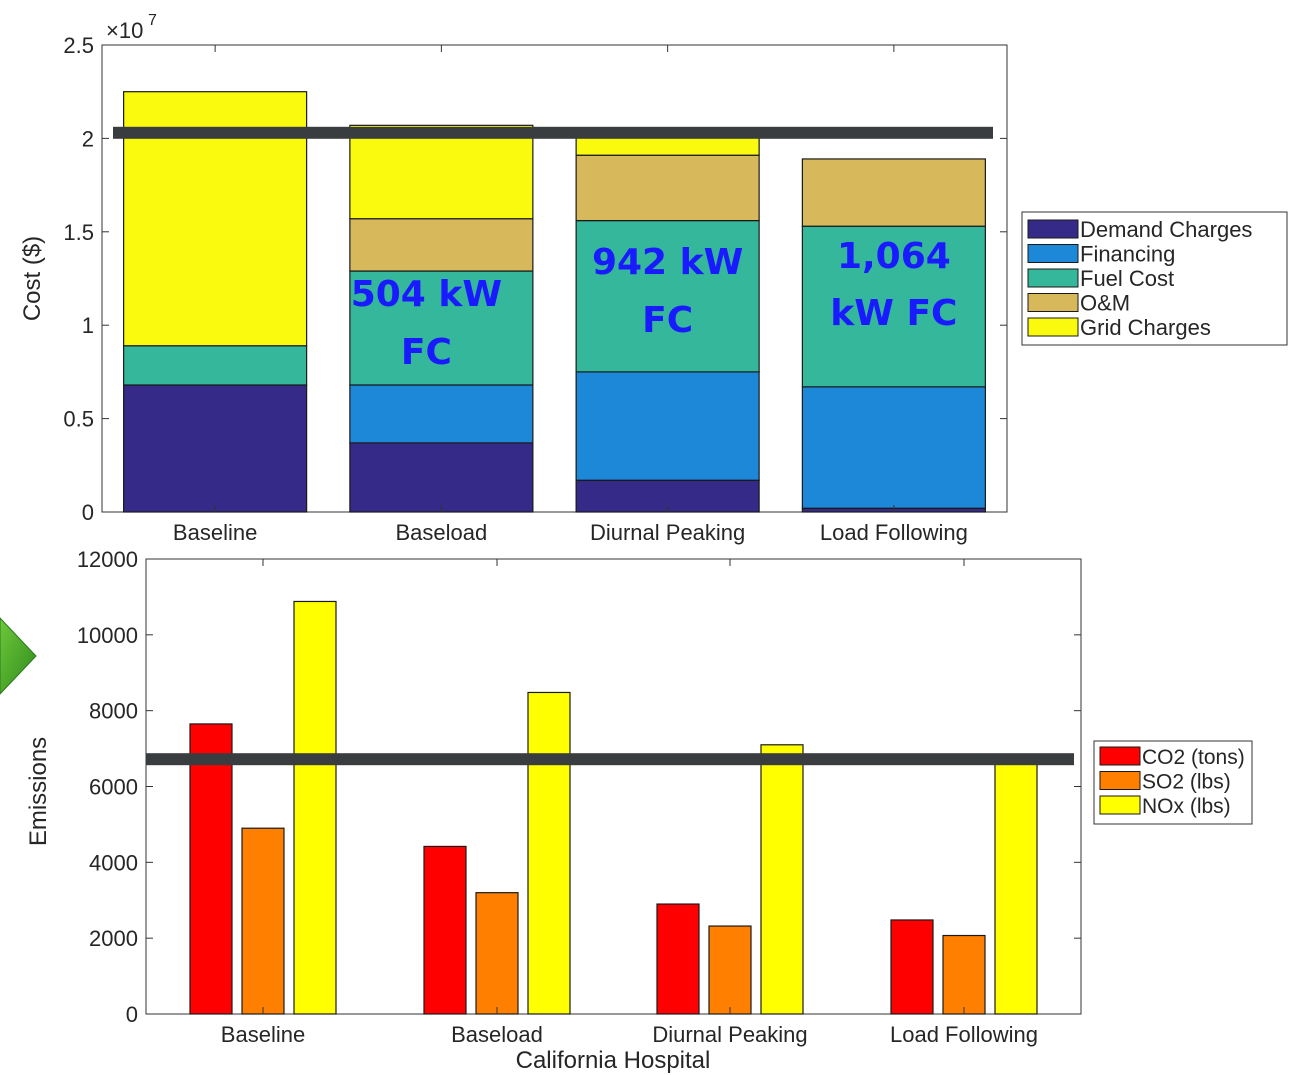 This screenshot has width=1290, height=1075. I want to click on y-tick-label: 2, so click(88, 138).